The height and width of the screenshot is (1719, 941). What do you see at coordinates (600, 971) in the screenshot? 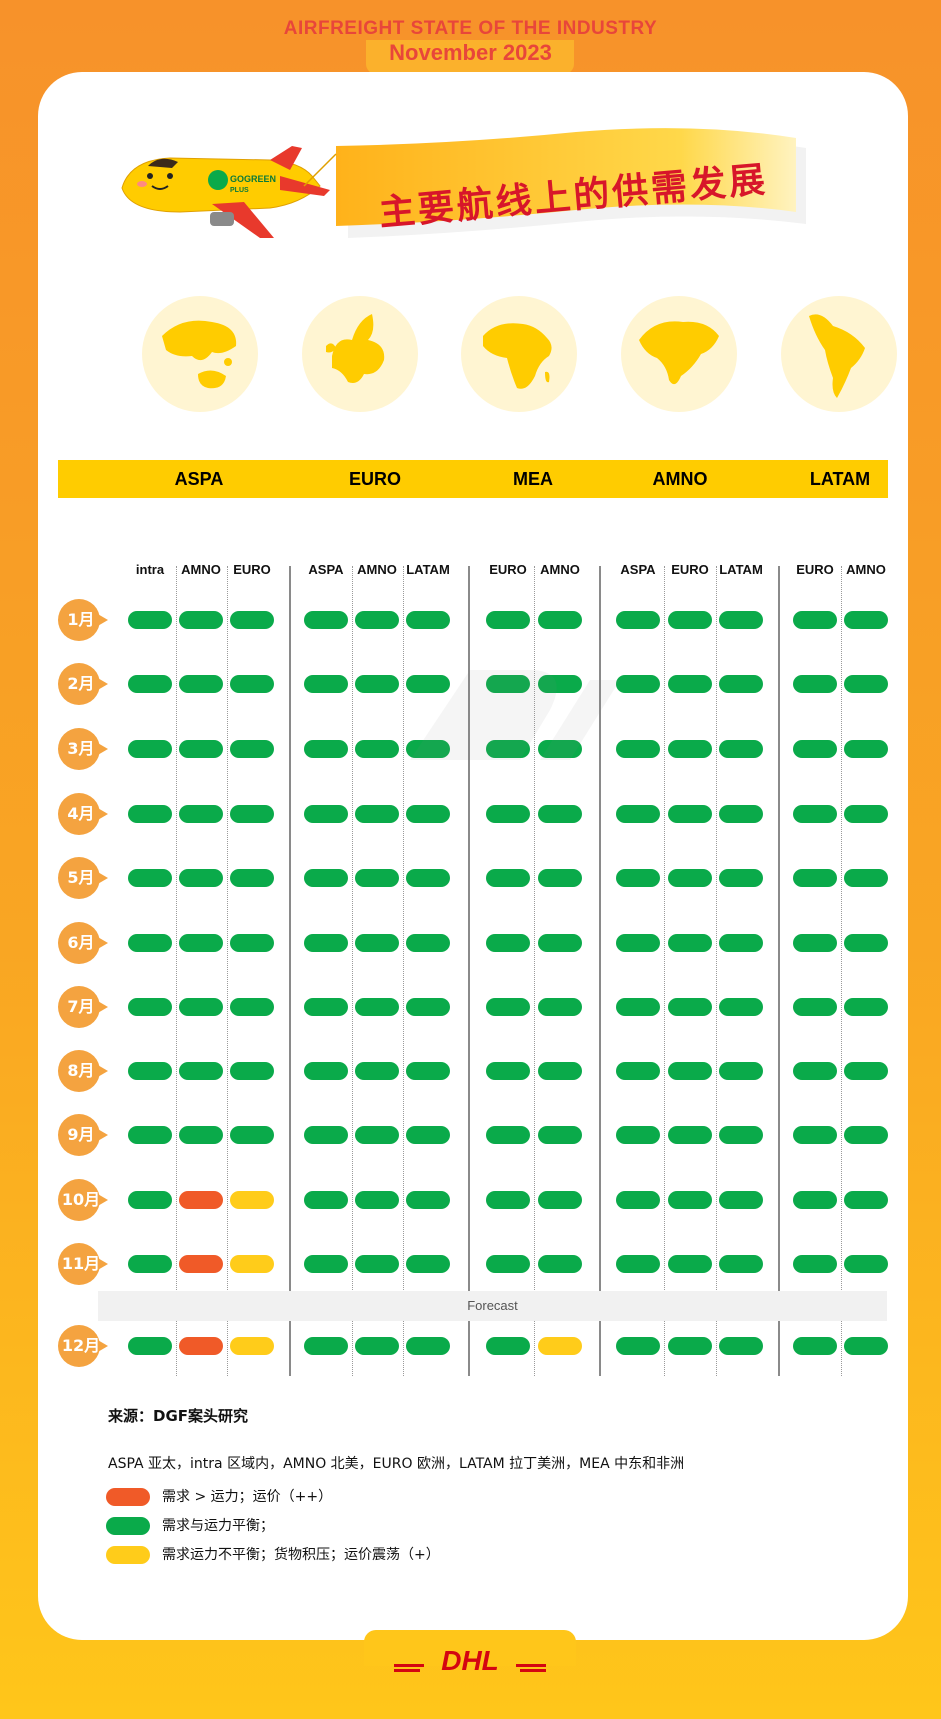
I see `region-separator` at bounding box center [600, 971].